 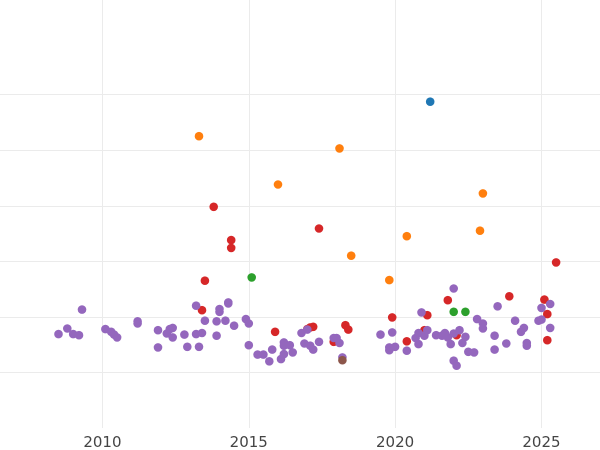 What do you see at coordinates (541, 441) in the screenshot?
I see `x-tick-label-2025: 2025` at bounding box center [541, 441].